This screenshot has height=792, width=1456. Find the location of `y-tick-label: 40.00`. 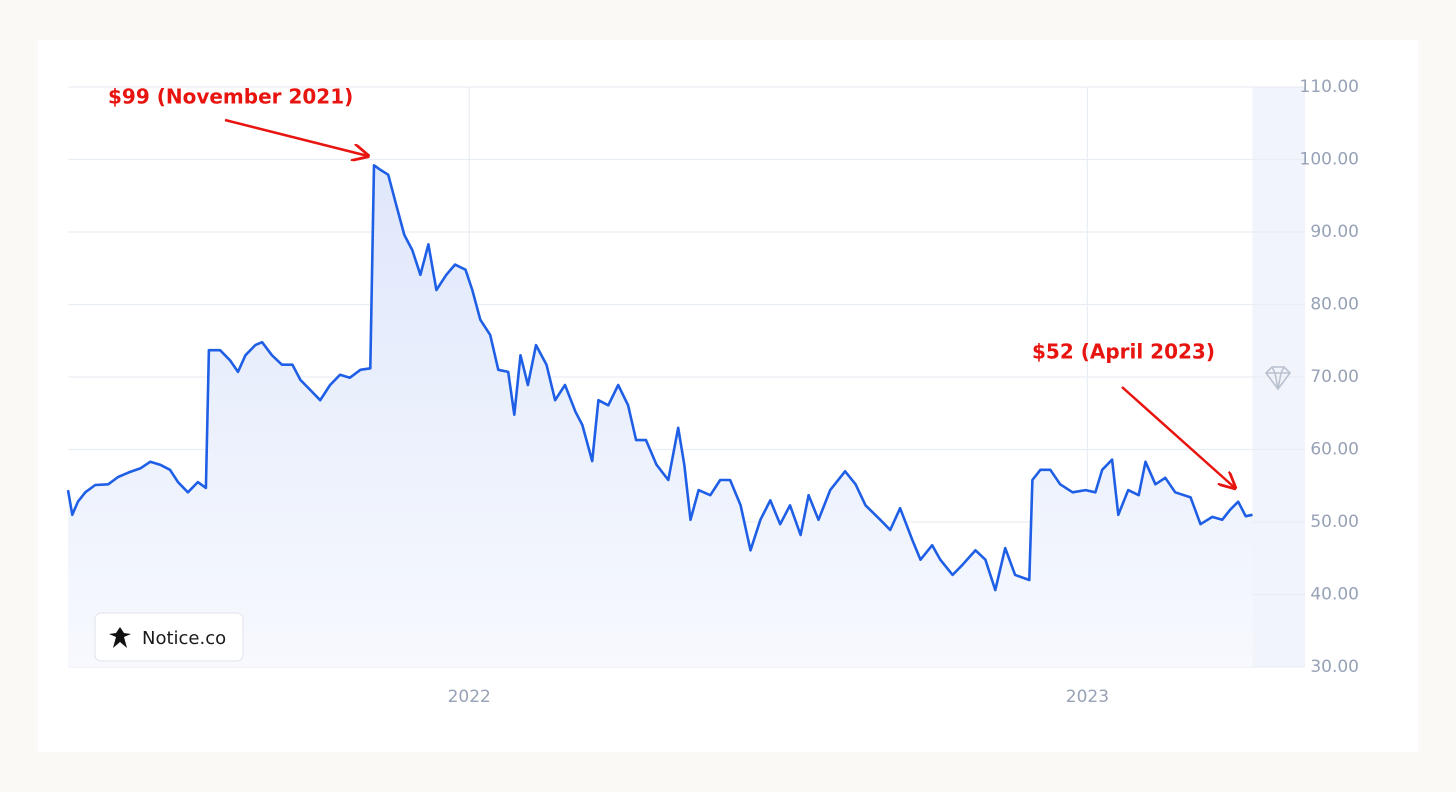

y-tick-label: 40.00 is located at coordinates (1334, 595).